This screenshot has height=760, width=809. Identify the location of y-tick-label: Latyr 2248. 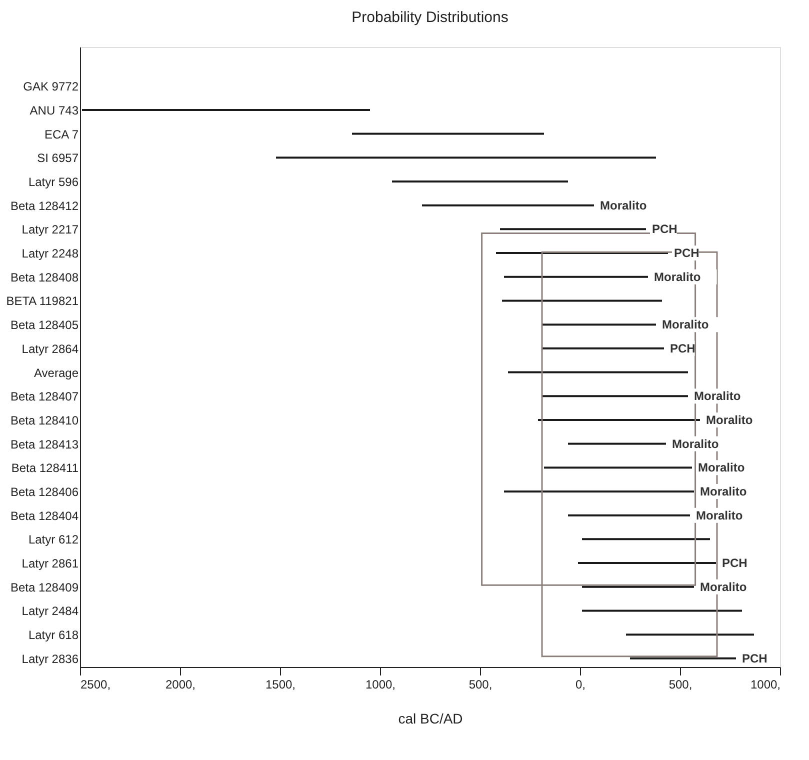
(50, 253).